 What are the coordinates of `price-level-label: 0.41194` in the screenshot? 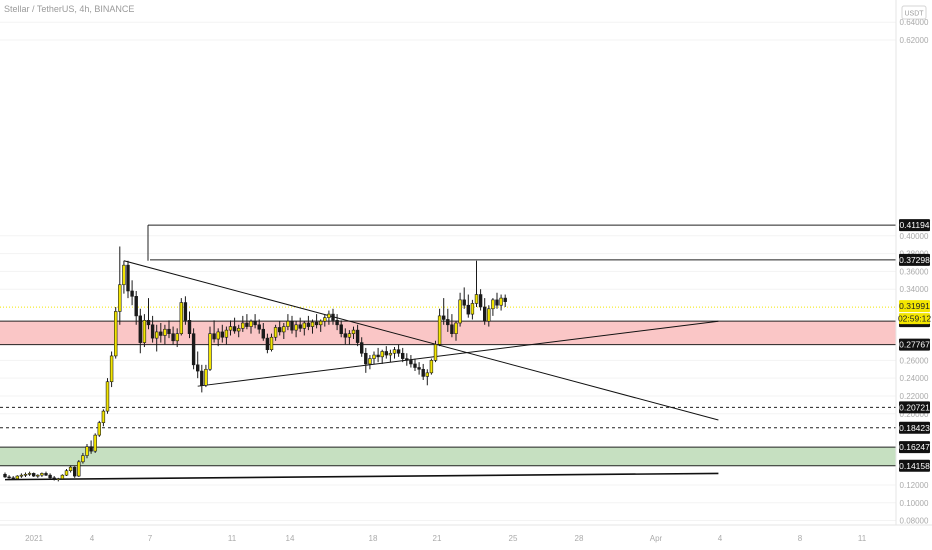 It's located at (914, 225).